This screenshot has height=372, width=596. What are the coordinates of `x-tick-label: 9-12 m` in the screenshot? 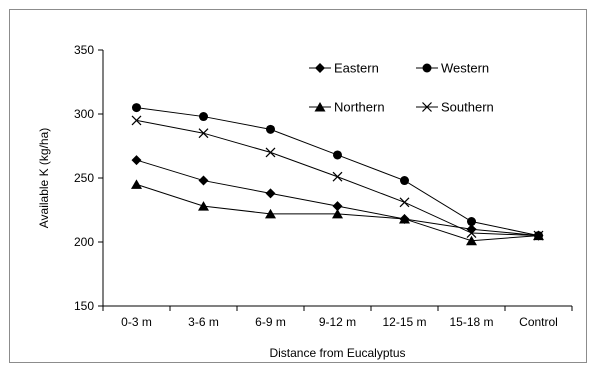 It's located at (337, 322).